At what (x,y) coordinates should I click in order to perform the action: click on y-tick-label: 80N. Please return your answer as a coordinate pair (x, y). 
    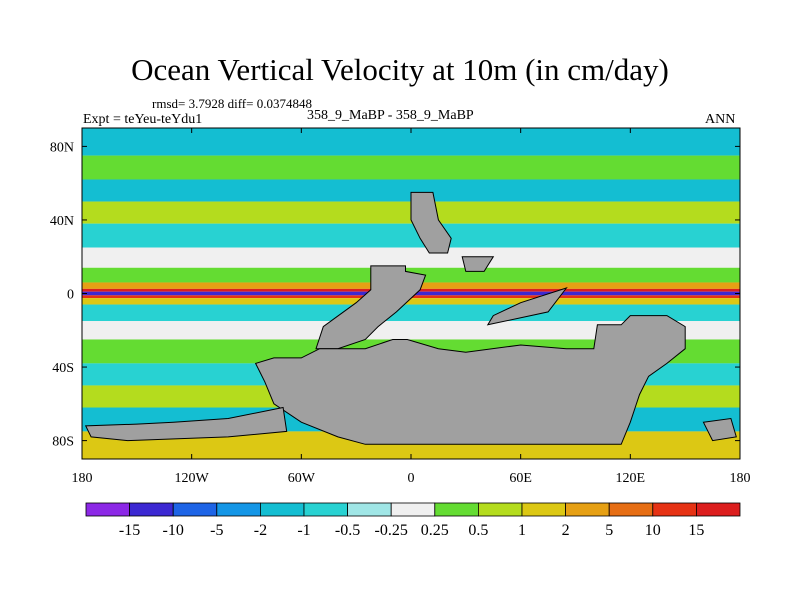
    Looking at the image, I should click on (62, 147).